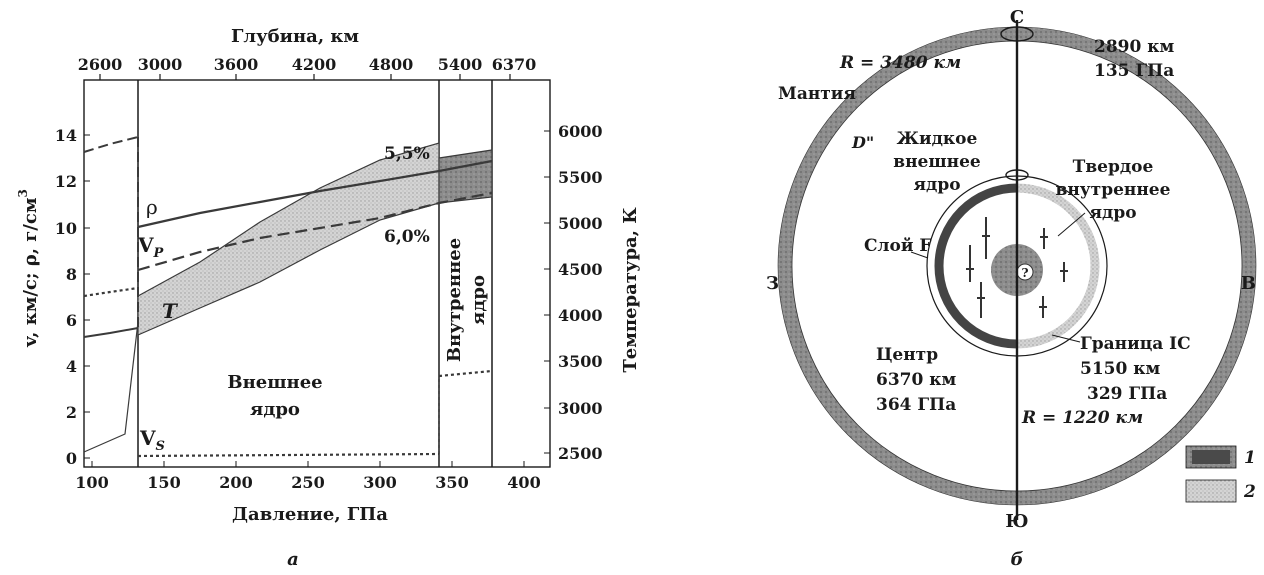  What do you see at coordinates (937, 139) in the screenshot?
I see `liquid-core-label-1: Жидкое` at bounding box center [937, 139].